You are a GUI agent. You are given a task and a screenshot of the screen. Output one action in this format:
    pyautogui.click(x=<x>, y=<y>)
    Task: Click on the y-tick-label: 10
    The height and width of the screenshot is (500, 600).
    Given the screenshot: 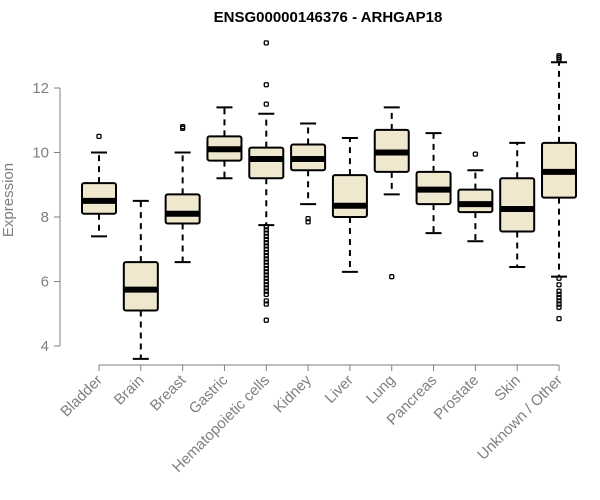 What is the action you would take?
    pyautogui.click(x=40, y=153)
    